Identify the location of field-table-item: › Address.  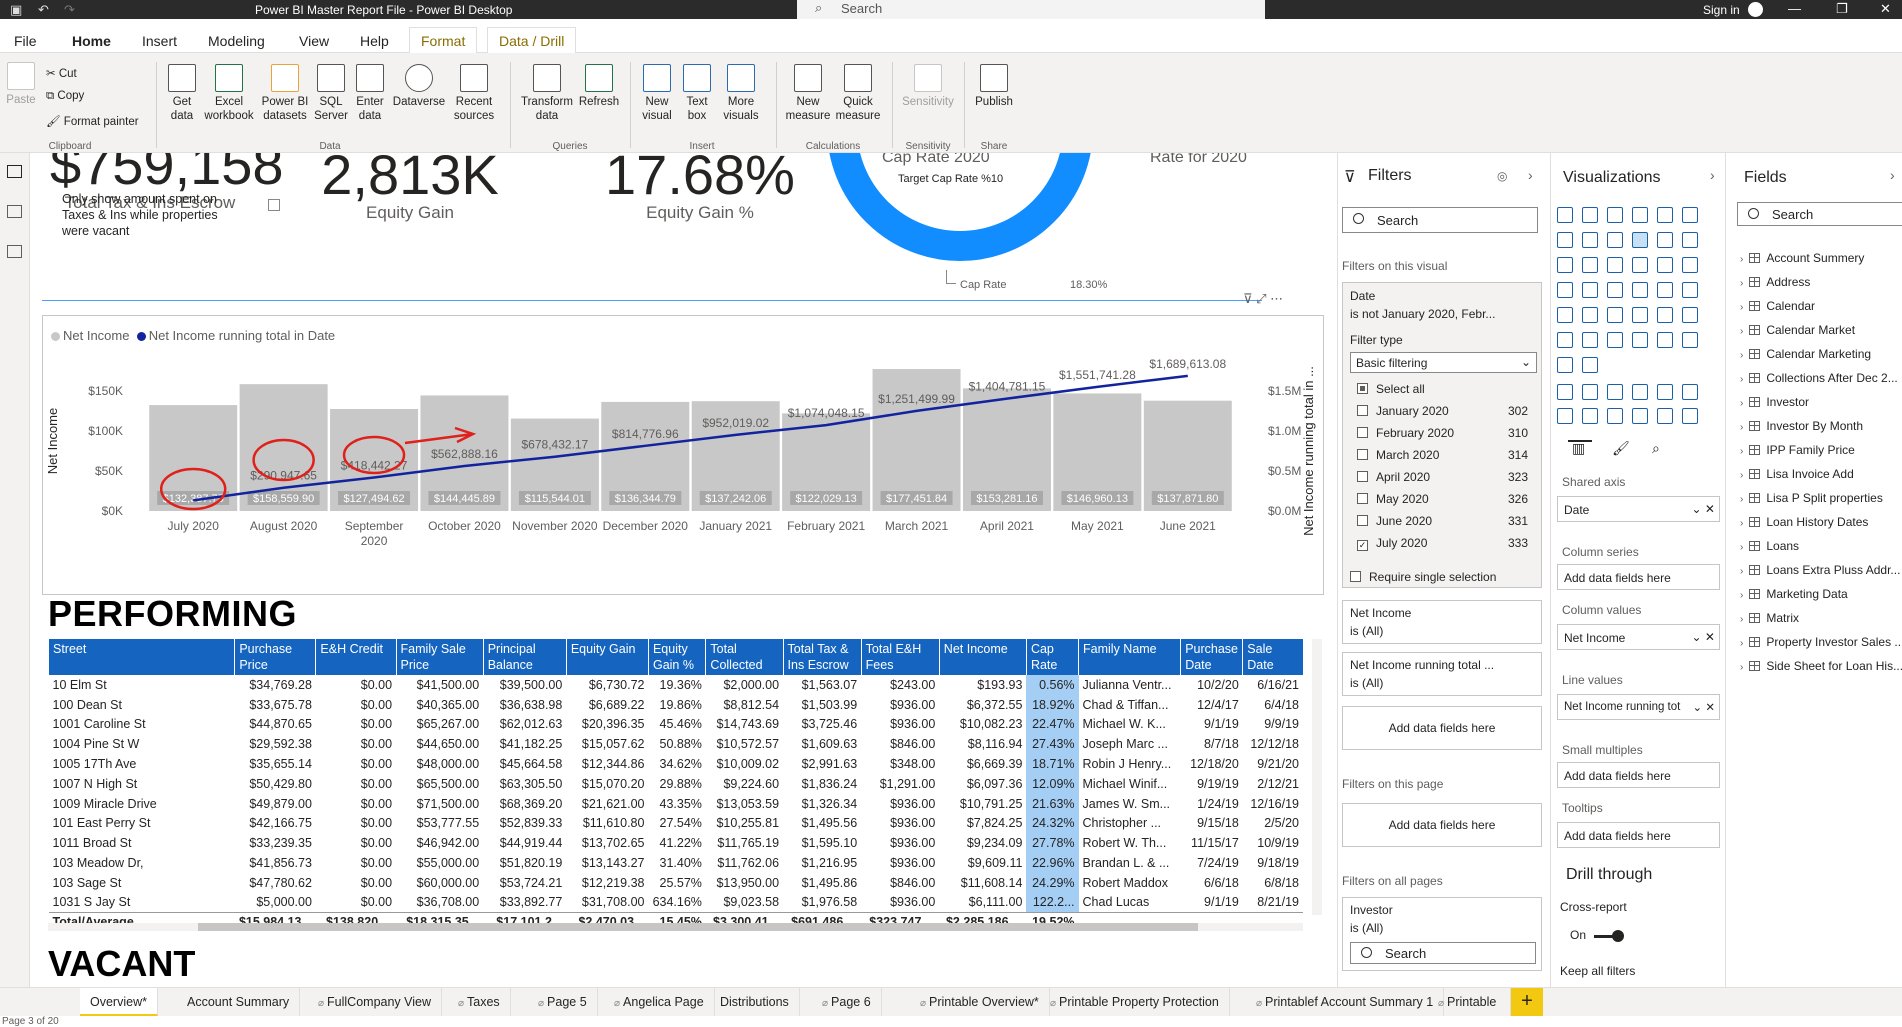
(1775, 282).